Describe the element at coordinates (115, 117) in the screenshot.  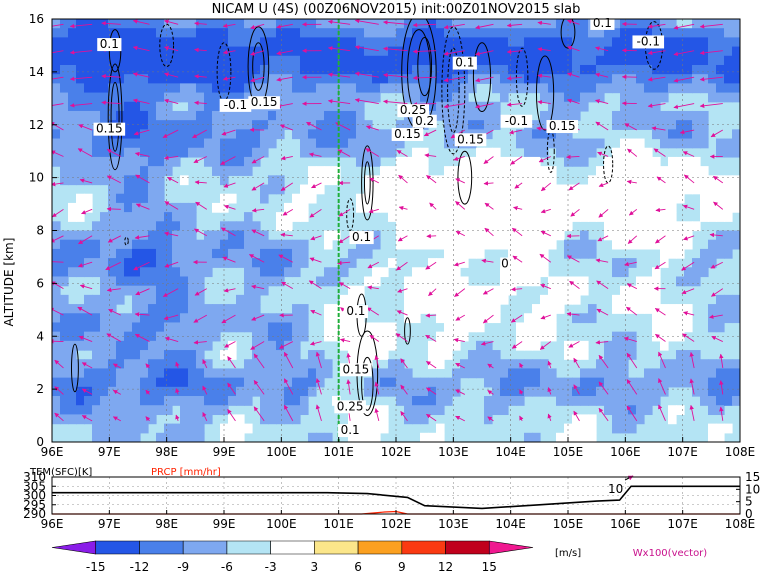
I see `contour-ring` at that location.